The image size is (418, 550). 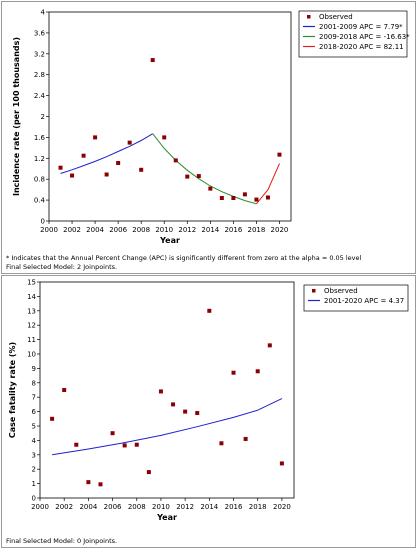 I want to click on y-tick-label: 2.8, so click(x=39, y=75).